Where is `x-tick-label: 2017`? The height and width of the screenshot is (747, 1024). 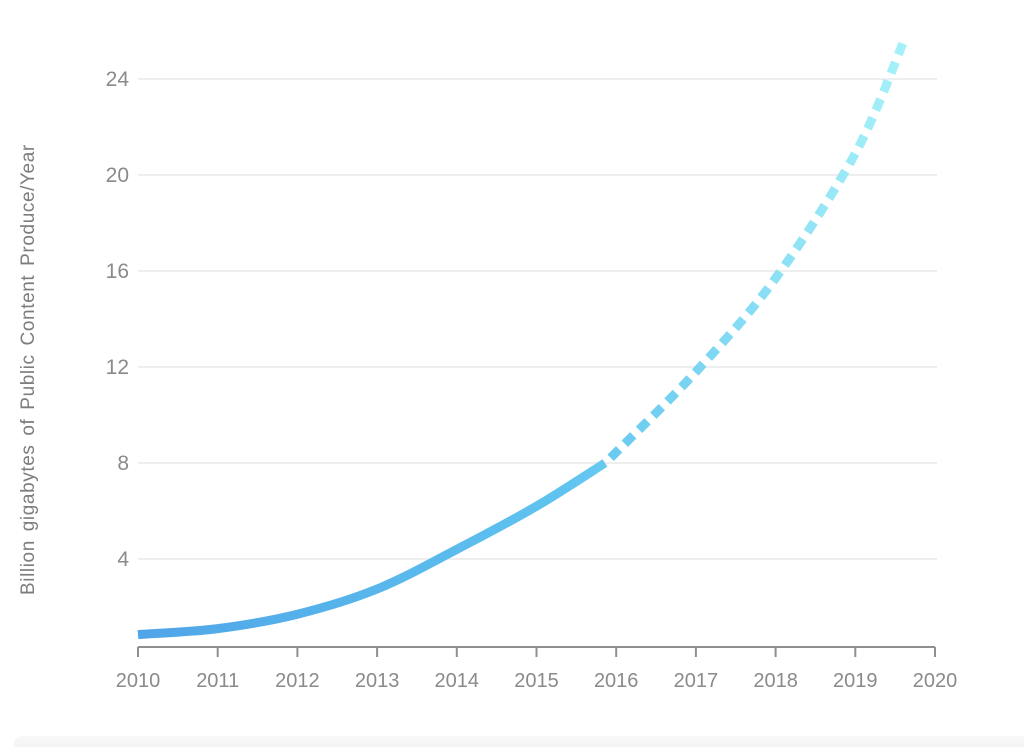
x-tick-label: 2017 is located at coordinates (696, 681).